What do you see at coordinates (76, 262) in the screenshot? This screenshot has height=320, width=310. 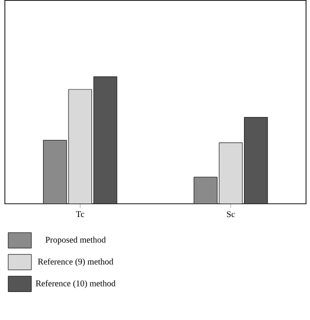 I see `legend-label: Reference (9) method` at bounding box center [76, 262].